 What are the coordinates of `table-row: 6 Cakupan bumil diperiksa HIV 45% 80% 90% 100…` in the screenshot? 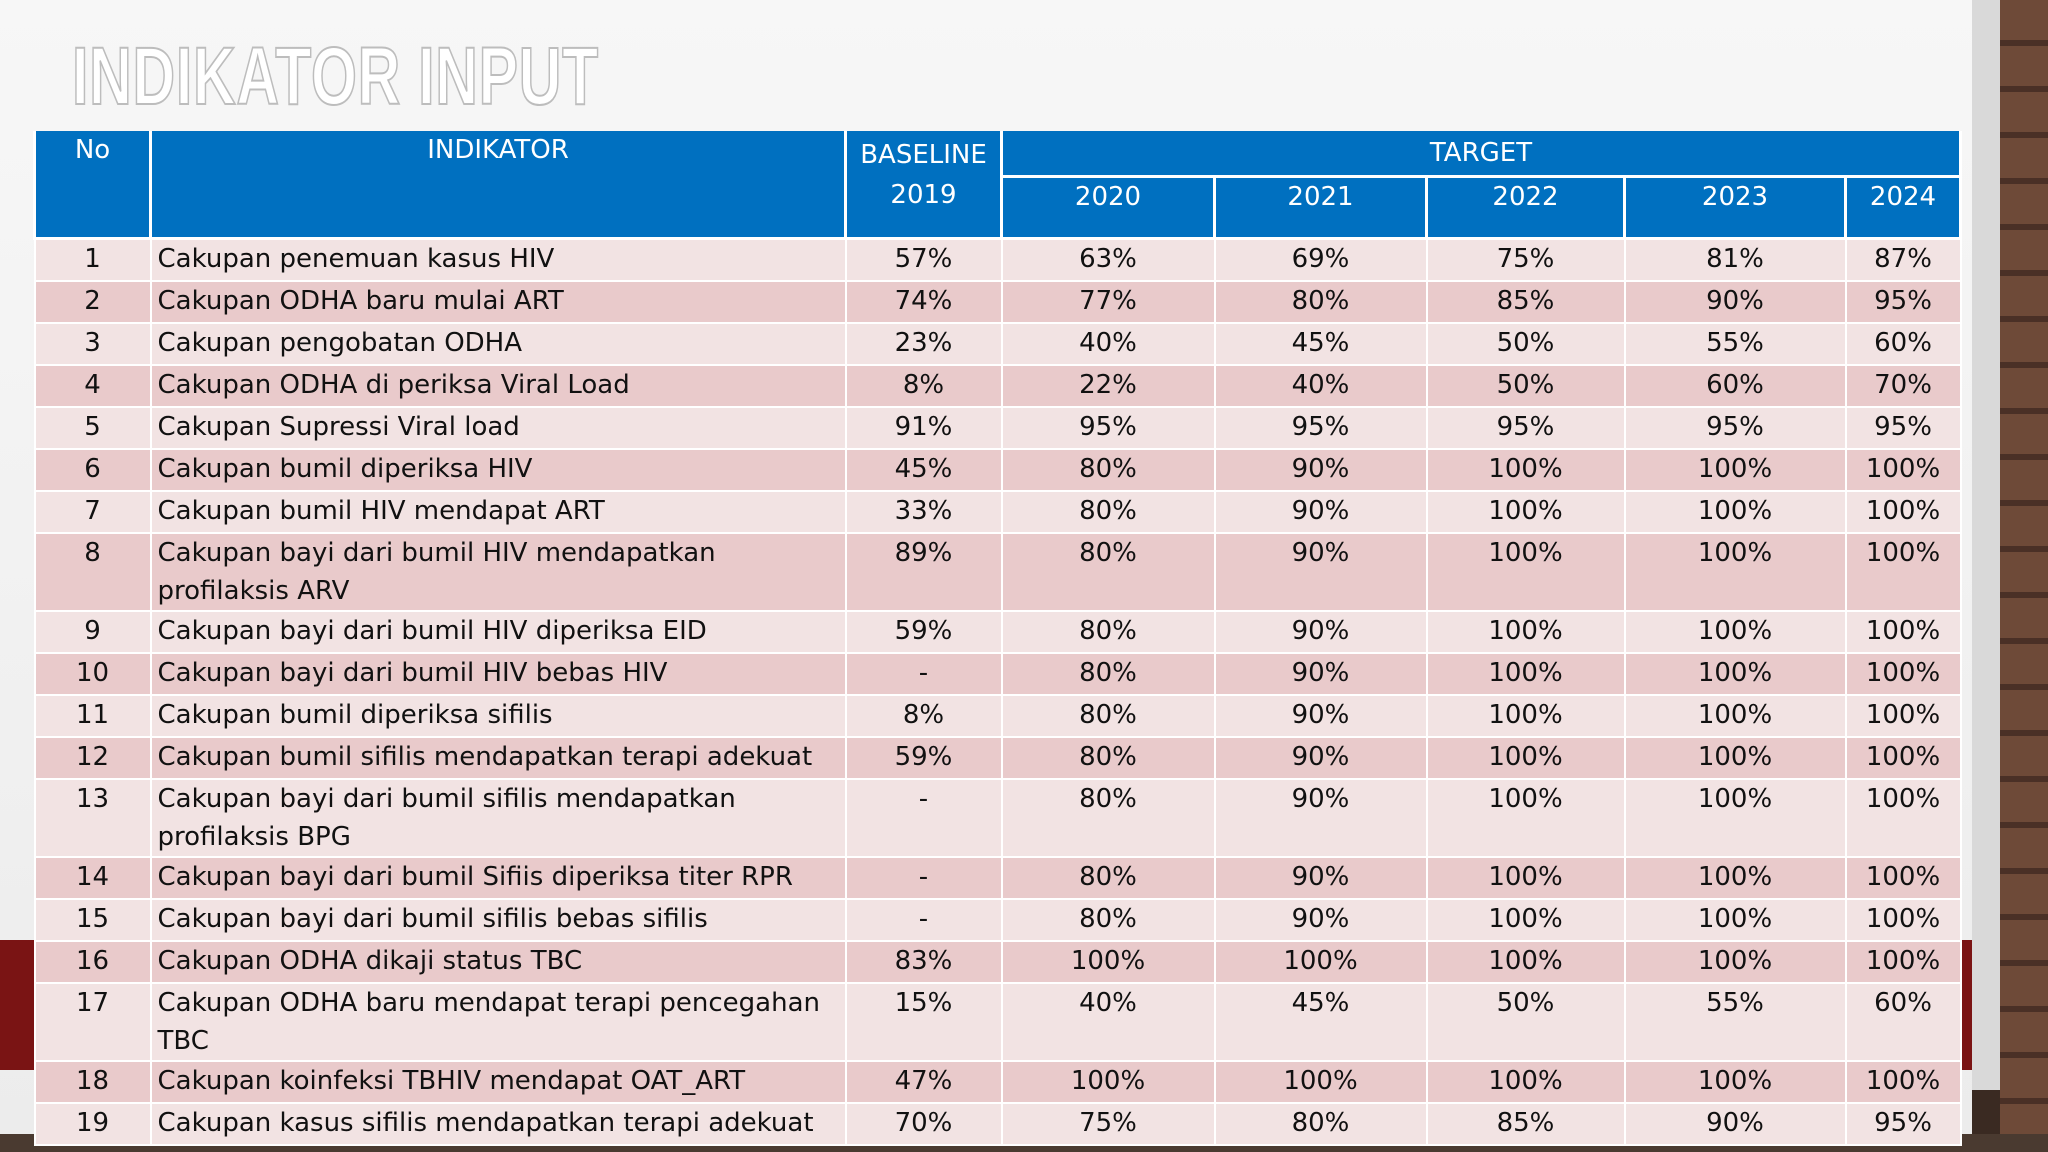 It's located at (997, 470).